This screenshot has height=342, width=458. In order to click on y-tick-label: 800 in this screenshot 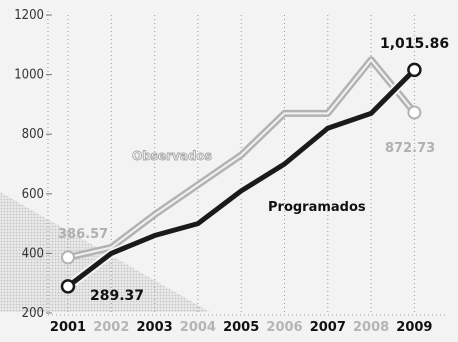, I will do `click(33, 134)`.